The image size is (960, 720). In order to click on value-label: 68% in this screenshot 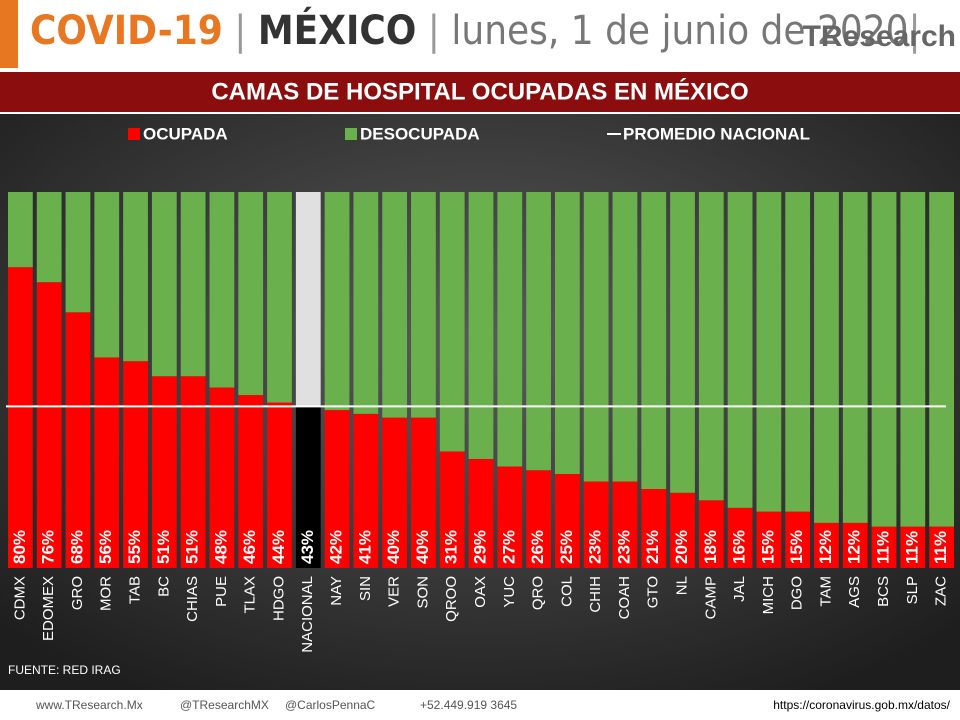, I will do `click(76, 547)`.